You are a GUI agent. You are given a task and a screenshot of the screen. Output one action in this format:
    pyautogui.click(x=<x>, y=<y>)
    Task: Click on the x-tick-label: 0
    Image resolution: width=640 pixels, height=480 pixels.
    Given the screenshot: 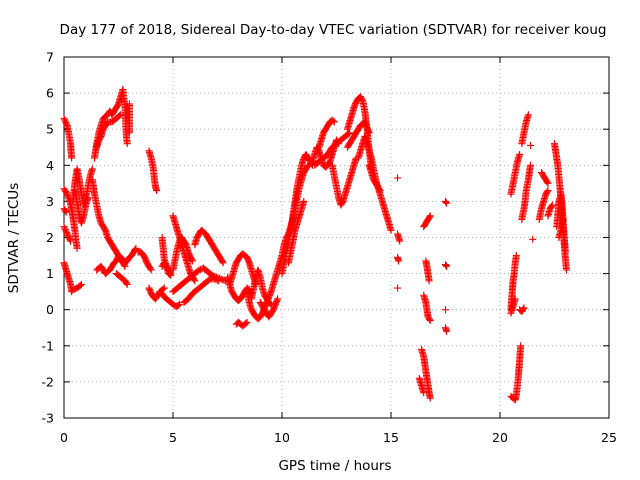 What is the action you would take?
    pyautogui.click(x=64, y=437)
    